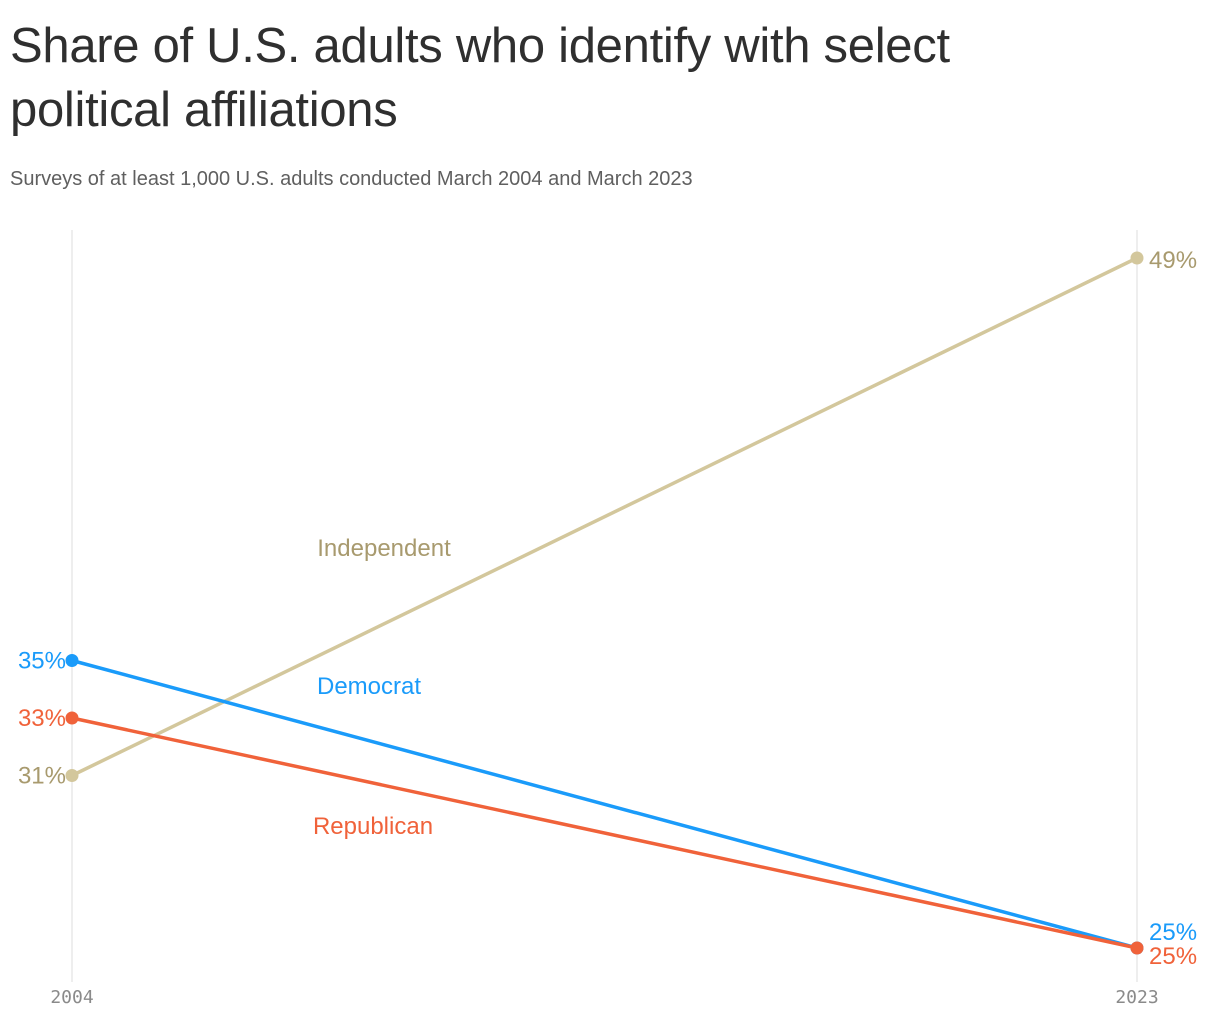 This screenshot has width=1220, height=1020. Describe the element at coordinates (1173, 260) in the screenshot. I see `independent-value-label-2023: 49%` at that location.